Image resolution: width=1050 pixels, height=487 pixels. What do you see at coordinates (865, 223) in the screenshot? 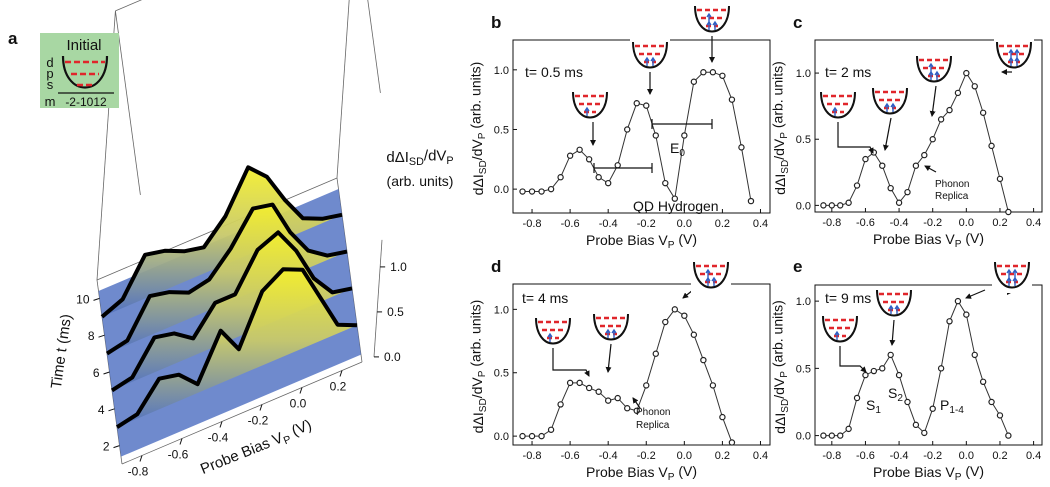
I see `x-tick-label: -0.6` at bounding box center [865, 223].